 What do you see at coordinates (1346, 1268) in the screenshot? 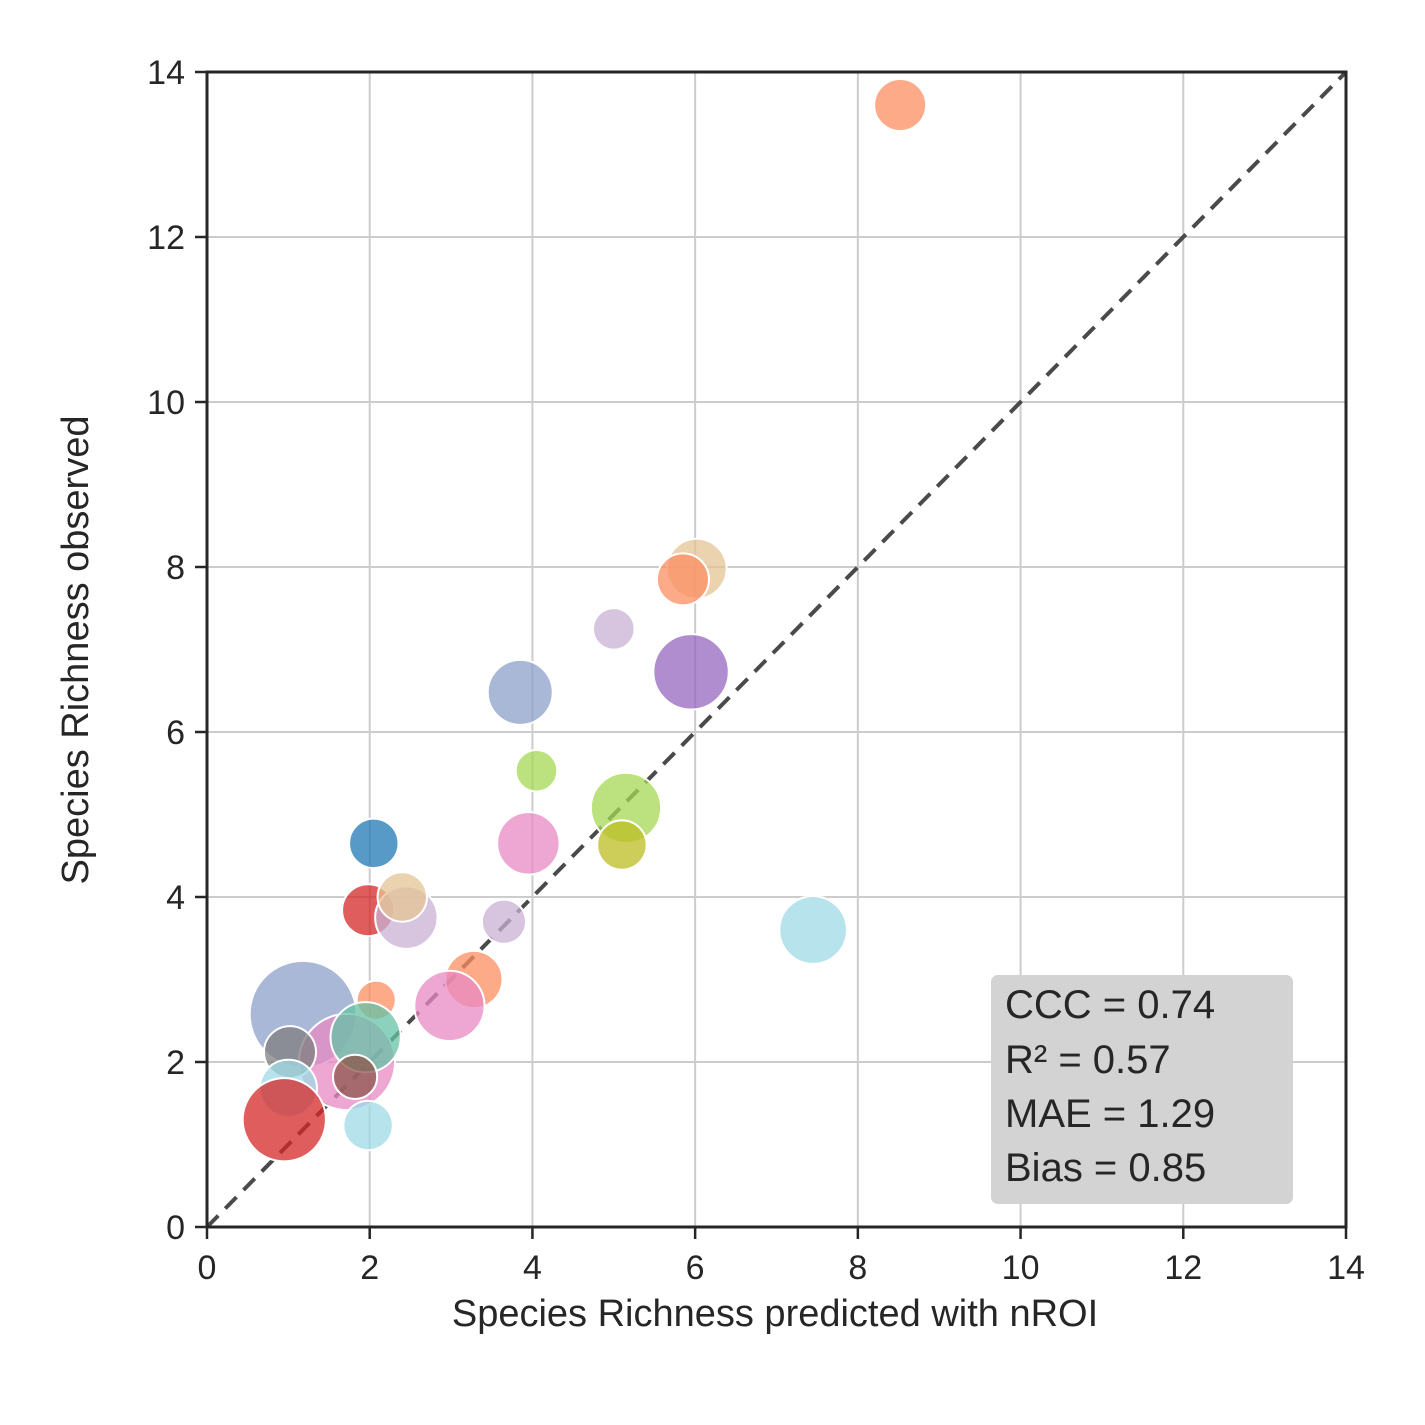
I see `x-tick-label: 14` at bounding box center [1346, 1268].